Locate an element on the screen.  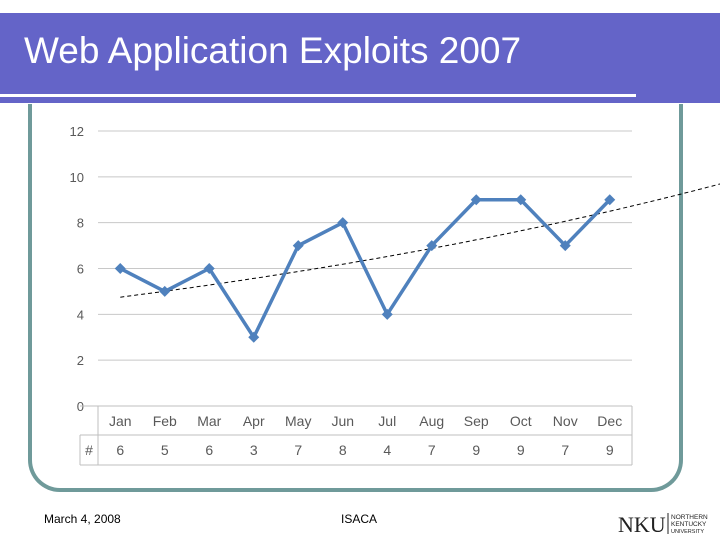
footer-org: ISACA is located at coordinates (359, 519).